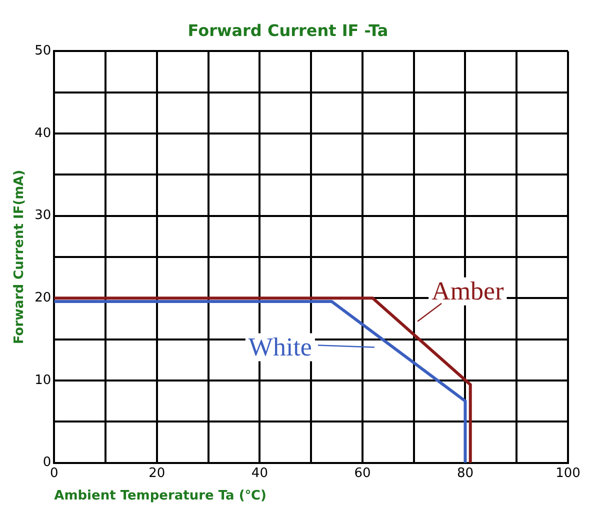 The height and width of the screenshot is (516, 592). I want to click on y-axis-title: Forward Current IF(mA), so click(20, 257).